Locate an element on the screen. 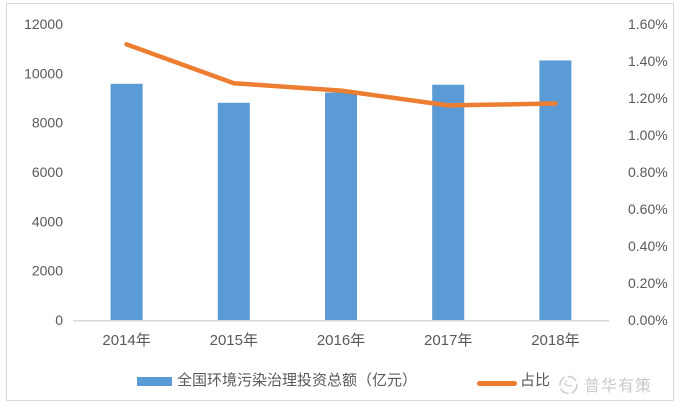 Image resolution: width=684 pixels, height=415 pixels. left-axis-tick-label: 2000 is located at coordinates (47, 271).